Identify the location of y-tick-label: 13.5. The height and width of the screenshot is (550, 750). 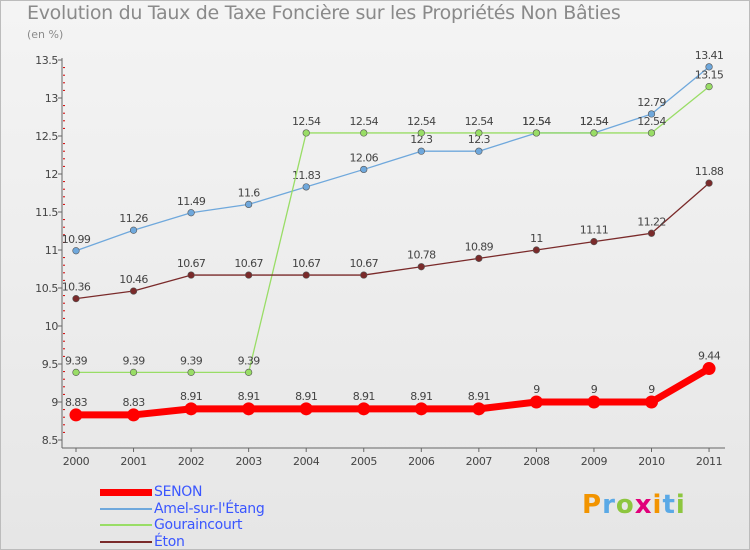
(46, 60).